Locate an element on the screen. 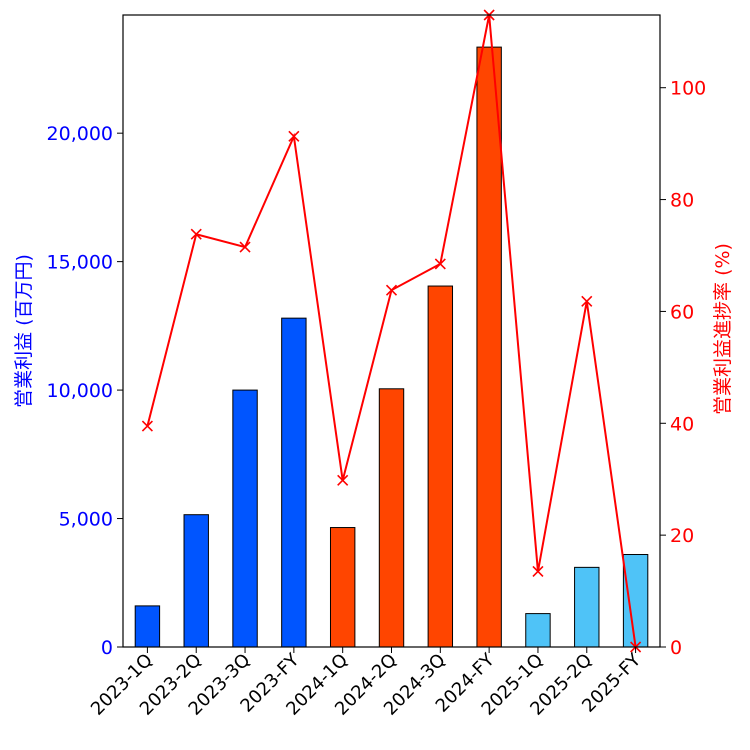  marker-2024-2Q is located at coordinates (391, 290).